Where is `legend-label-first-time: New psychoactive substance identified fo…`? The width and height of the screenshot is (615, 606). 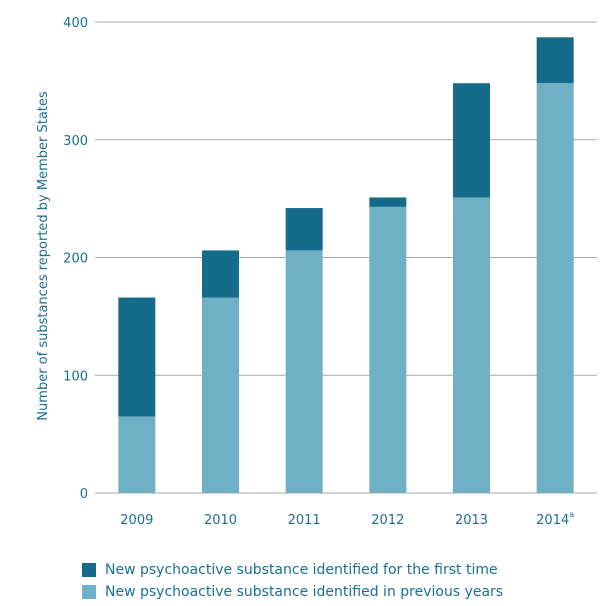
legend-label-first-time: New psychoactive substance identified fo… is located at coordinates (301, 570).